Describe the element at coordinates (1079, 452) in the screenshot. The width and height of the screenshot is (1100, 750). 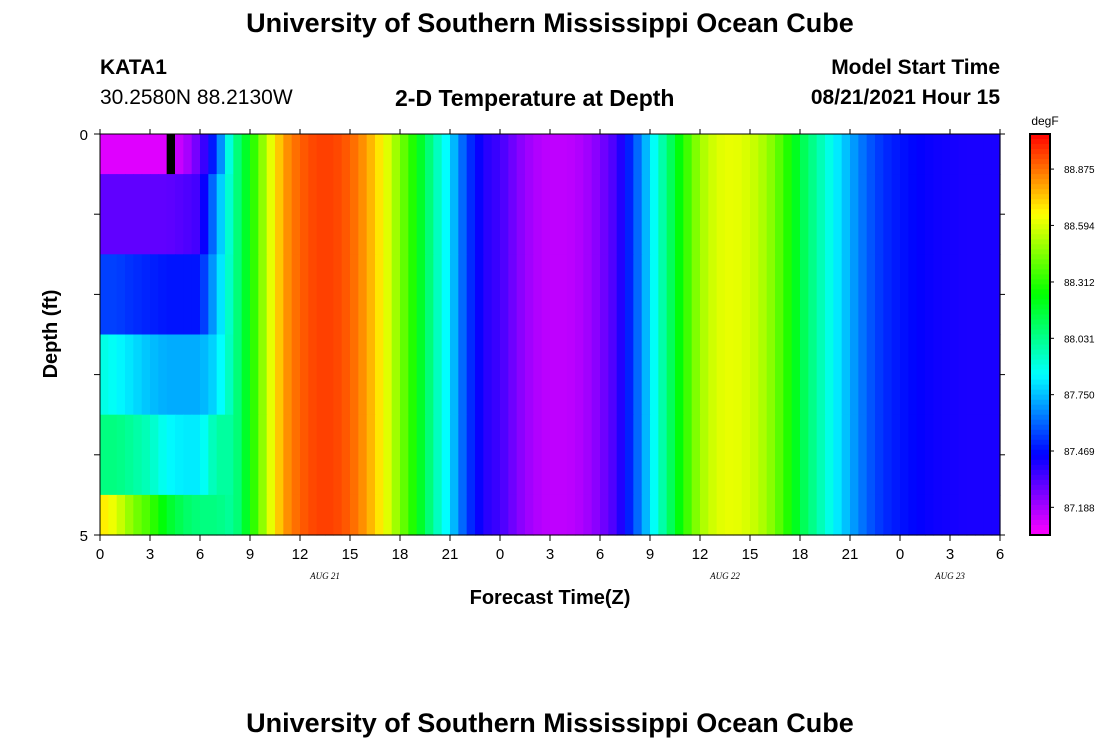
I see `colorbar-tick-label: 87.469` at that location.